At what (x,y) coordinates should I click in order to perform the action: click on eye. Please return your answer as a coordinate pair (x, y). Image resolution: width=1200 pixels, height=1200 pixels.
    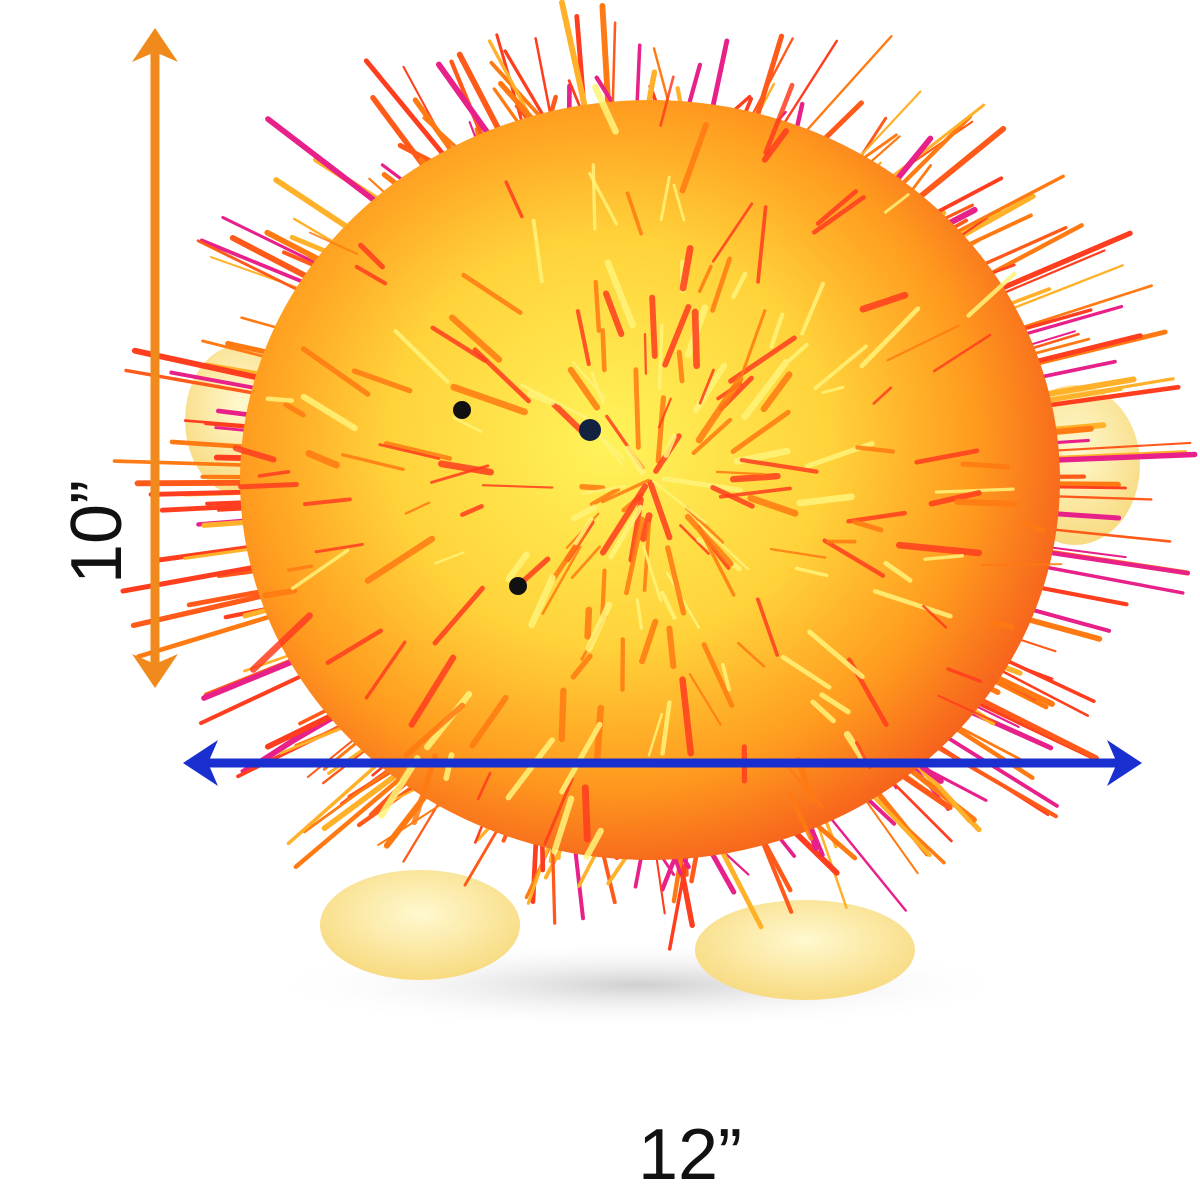
    Looking at the image, I should click on (590, 430).